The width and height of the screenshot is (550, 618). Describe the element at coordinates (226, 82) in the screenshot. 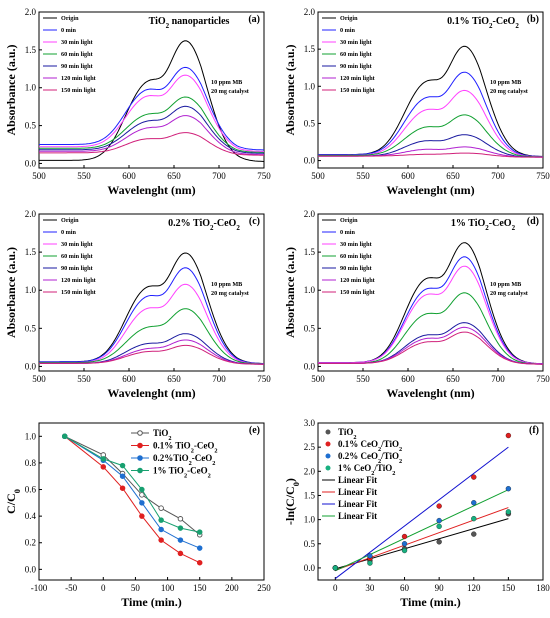

I see `annotation-note: 10 ppm MB` at that location.